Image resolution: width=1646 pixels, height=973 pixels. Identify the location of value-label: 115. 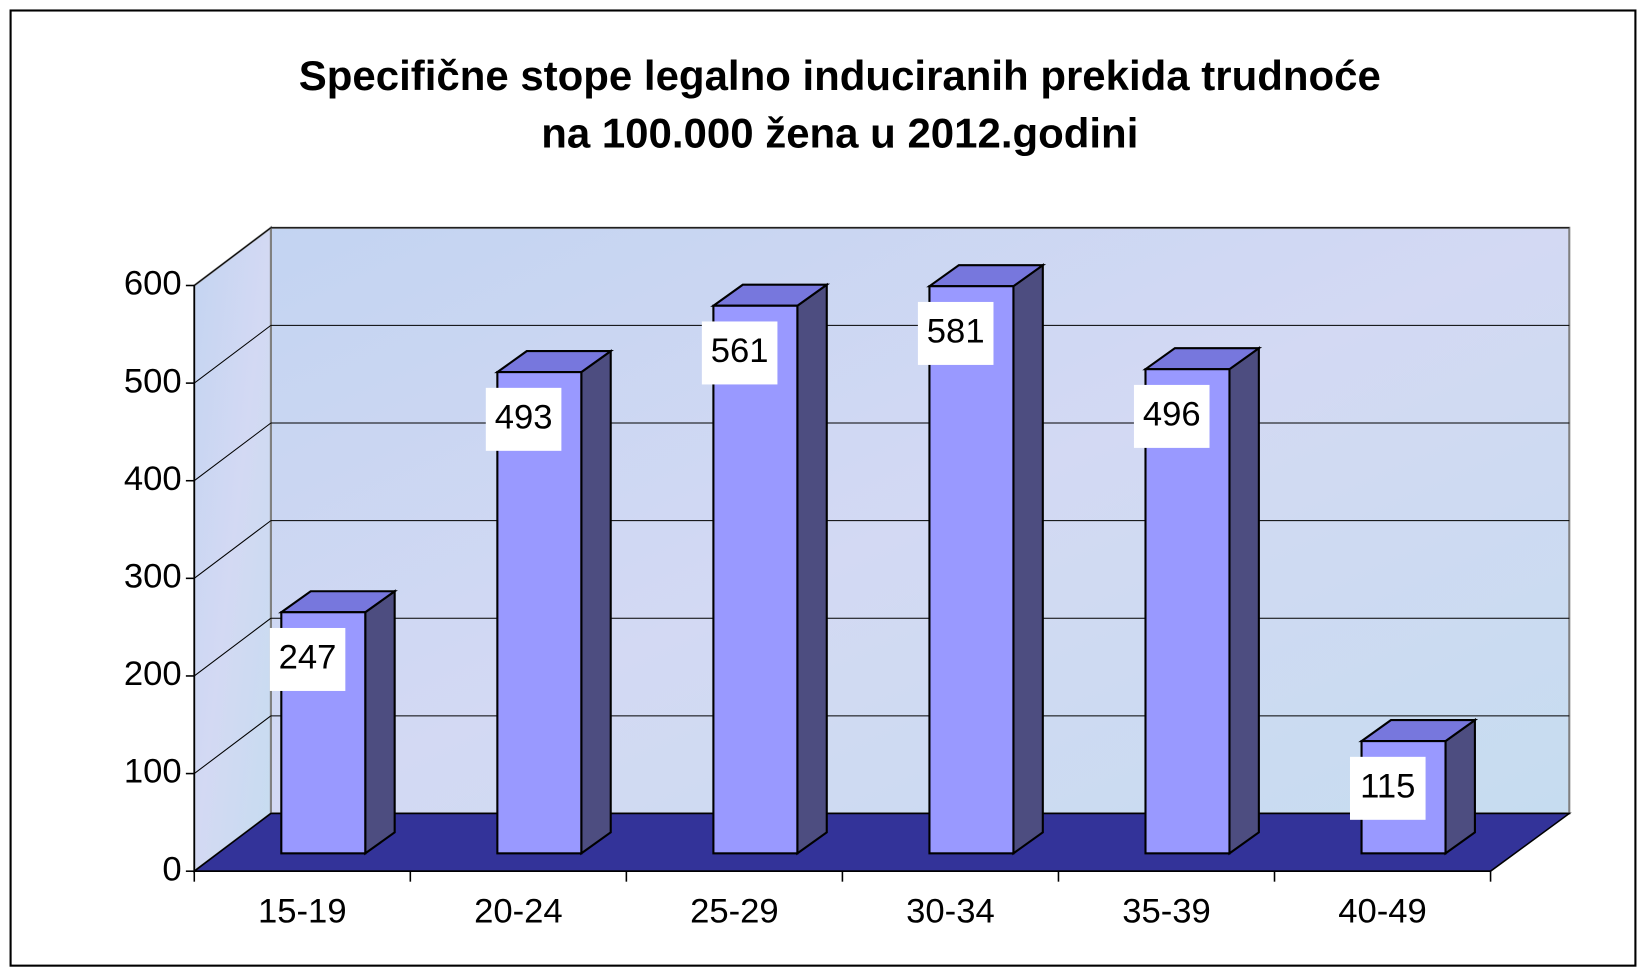
(1387, 786).